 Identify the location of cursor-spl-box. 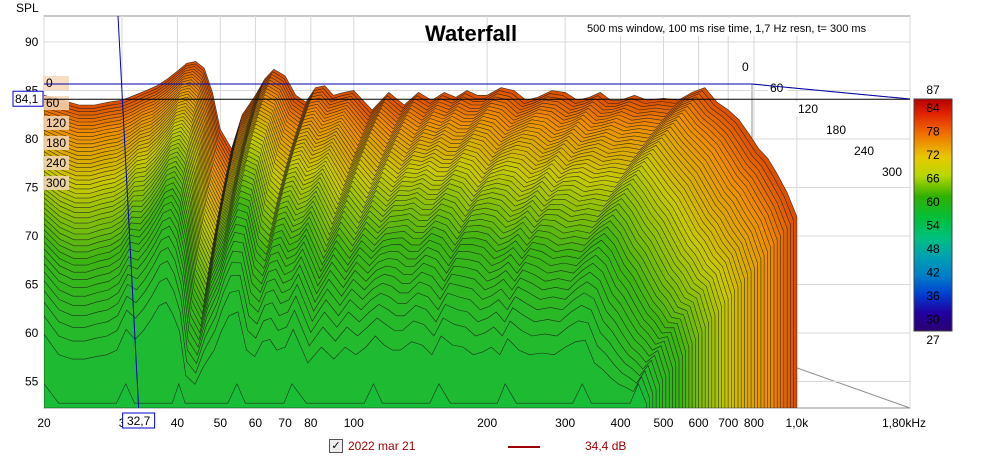
(28, 98).